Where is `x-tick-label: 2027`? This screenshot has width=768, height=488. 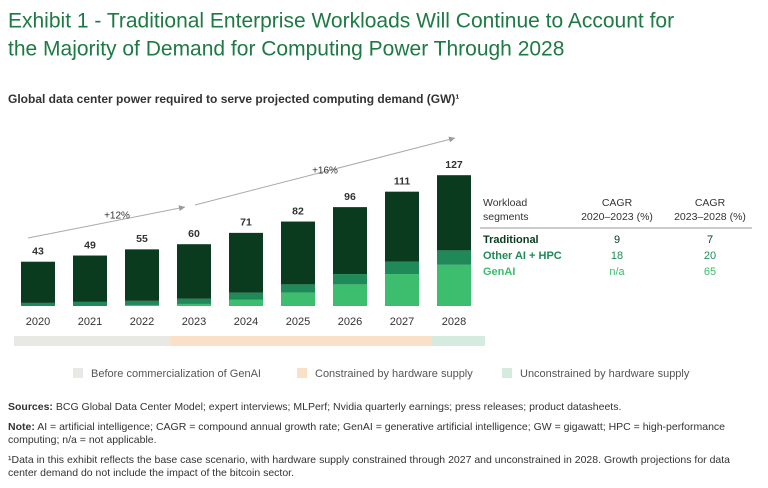
x-tick-label: 2027 is located at coordinates (402, 322).